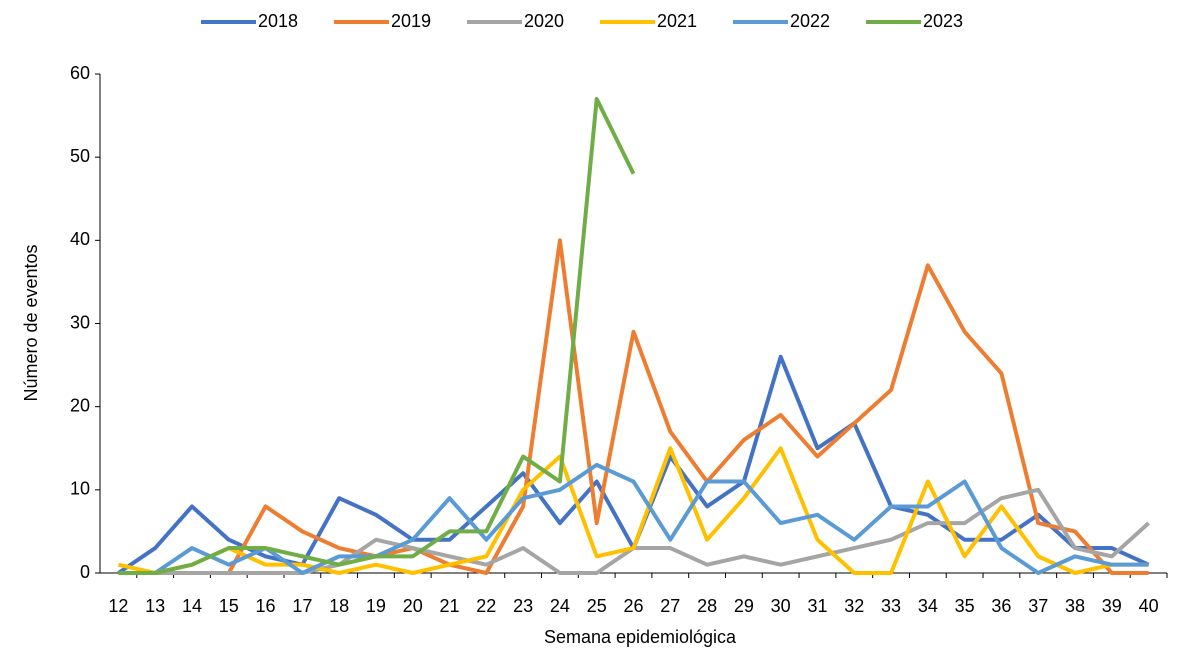 The height and width of the screenshot is (654, 1181). I want to click on y-tick-label: 20, so click(80, 405).